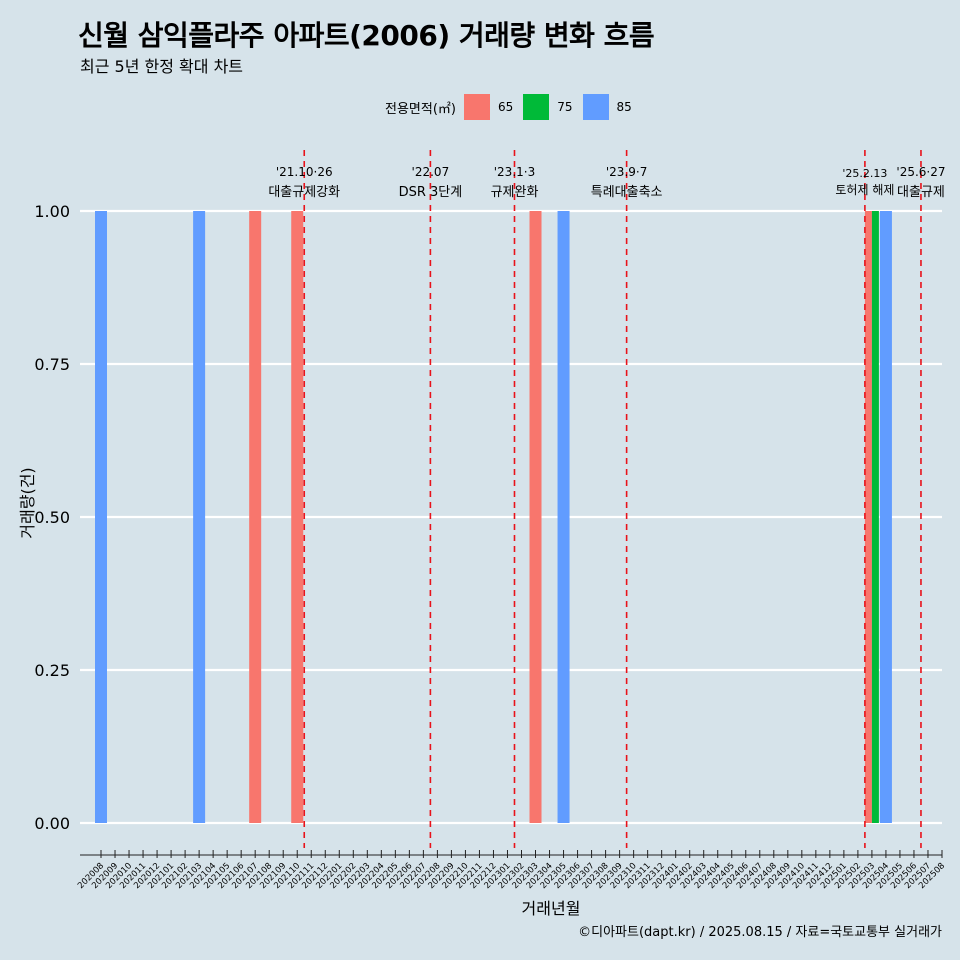 Image resolution: width=960 pixels, height=960 pixels. What do you see at coordinates (52, 211) in the screenshot?
I see `y-tick-label: 1.00` at bounding box center [52, 211].